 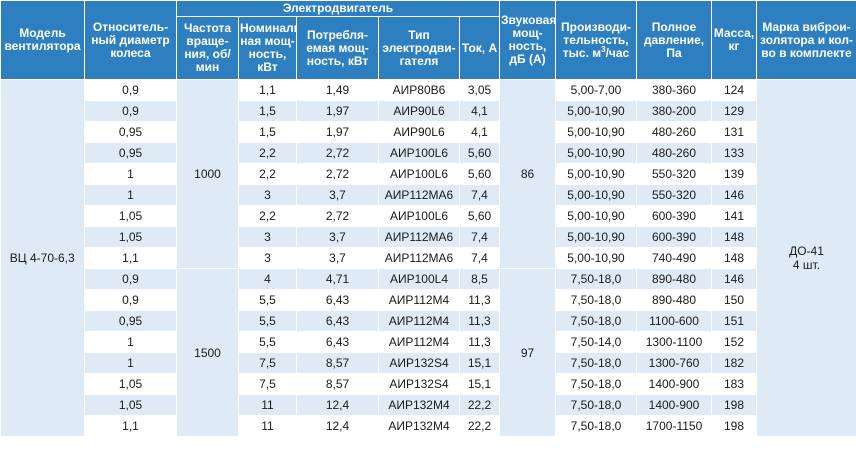 I want to click on current-cell: 5,60, so click(x=479, y=174).